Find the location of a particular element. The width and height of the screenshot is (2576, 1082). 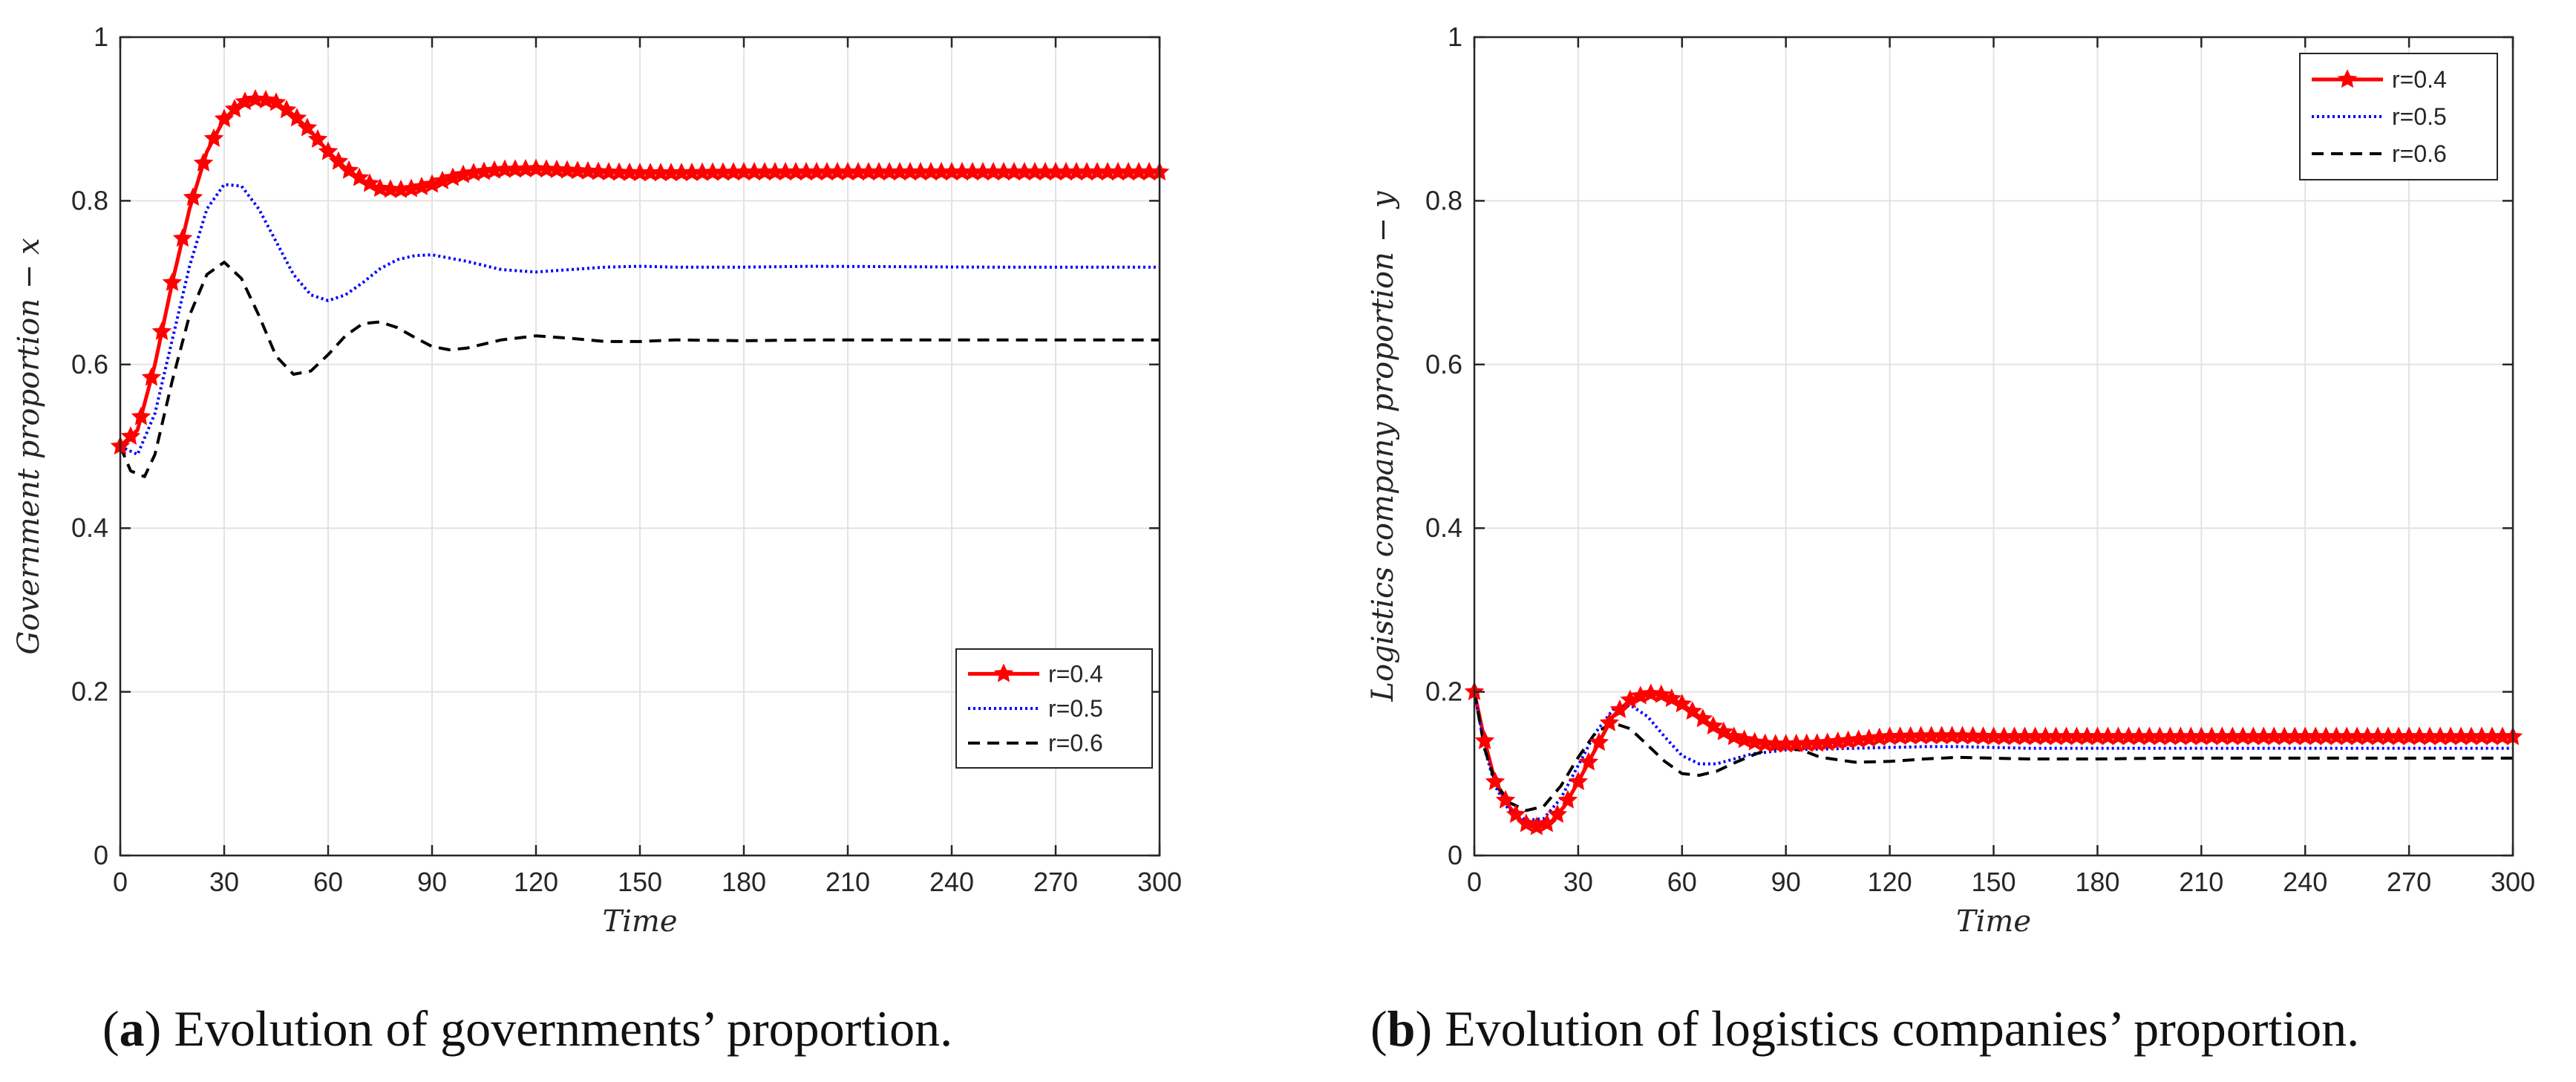

caption-letter: a is located at coordinates (132, 1028).